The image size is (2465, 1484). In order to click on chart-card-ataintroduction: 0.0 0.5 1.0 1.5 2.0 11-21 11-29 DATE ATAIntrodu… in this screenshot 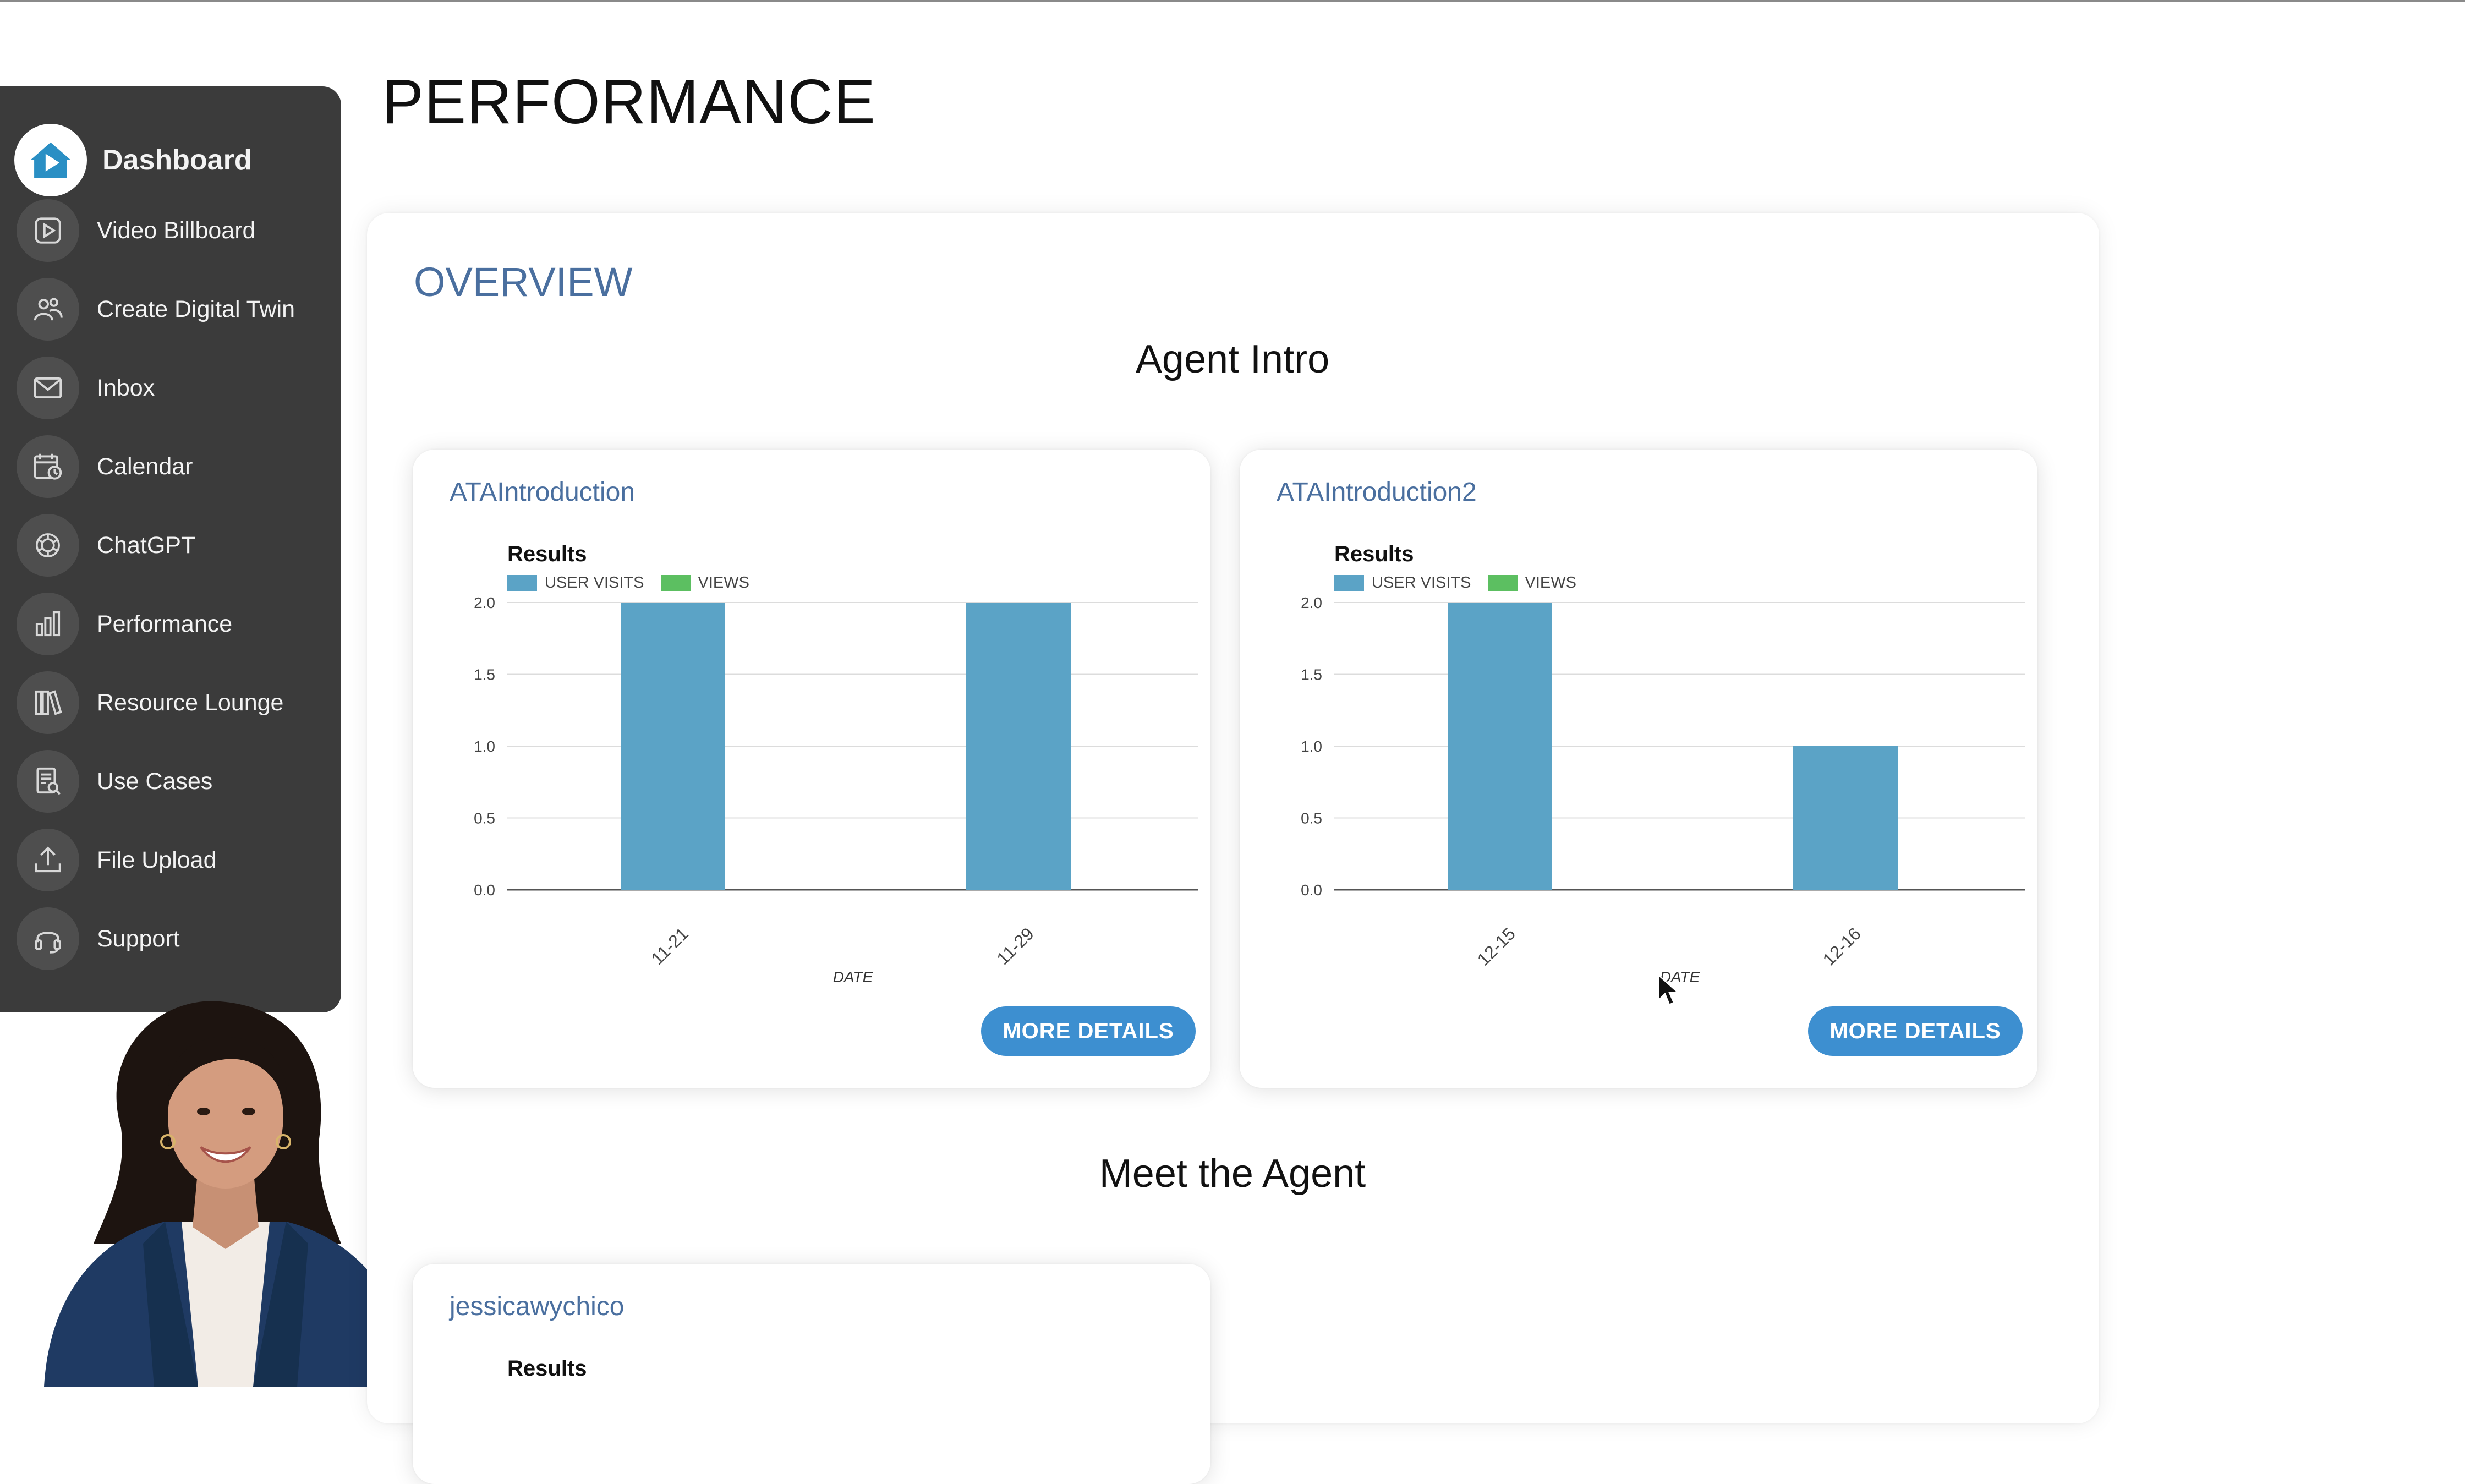, I will do `click(811, 769)`.